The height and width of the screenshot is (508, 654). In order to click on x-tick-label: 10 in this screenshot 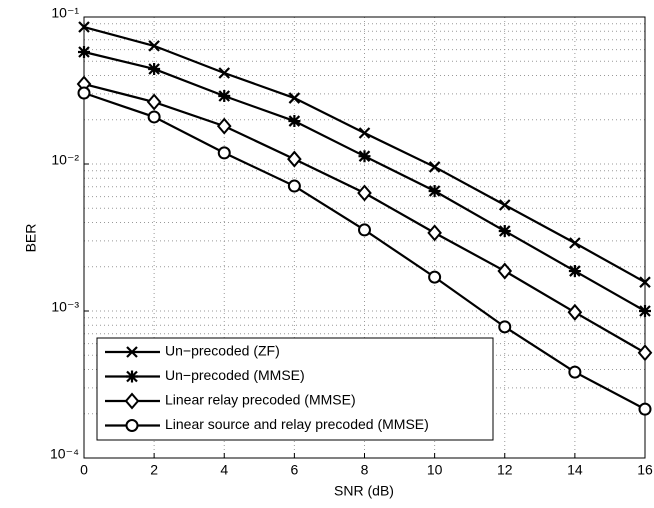, I will do `click(435, 470)`.